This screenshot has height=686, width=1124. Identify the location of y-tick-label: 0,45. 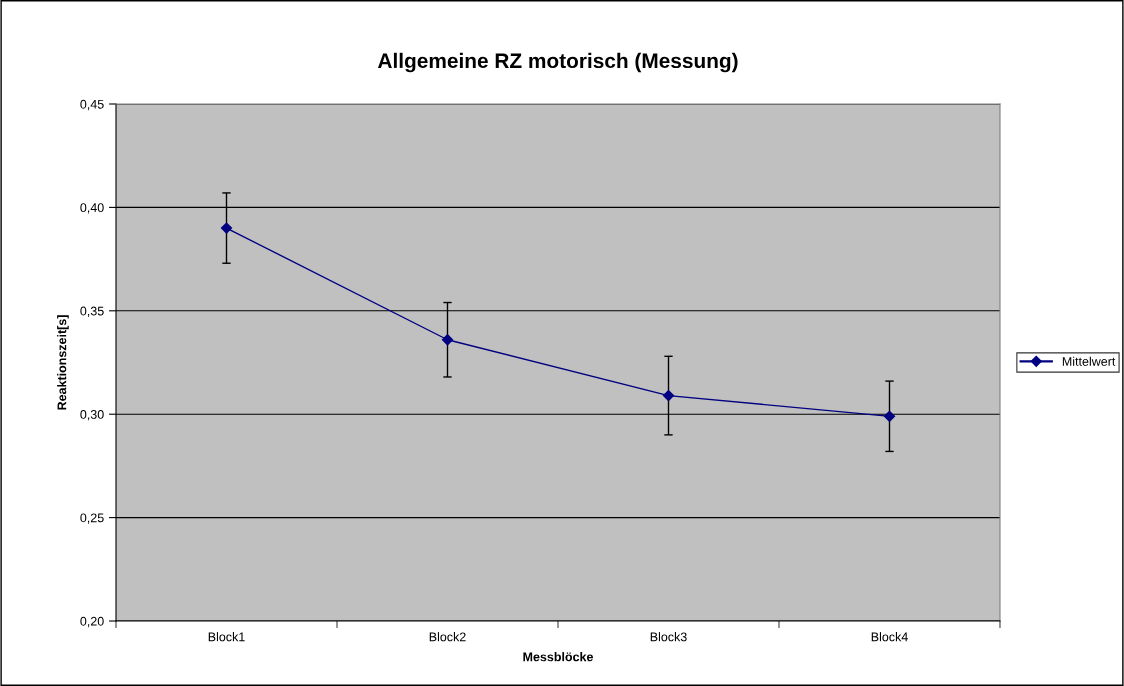
(92, 105).